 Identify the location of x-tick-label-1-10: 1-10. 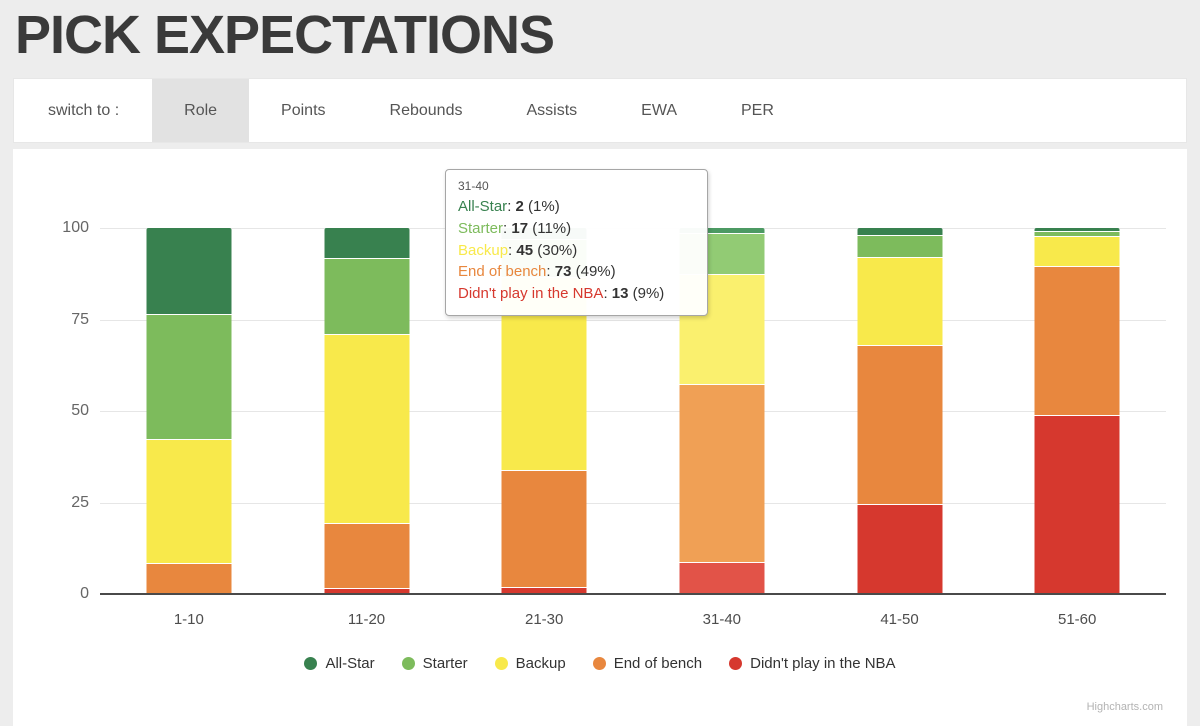
(188, 619).